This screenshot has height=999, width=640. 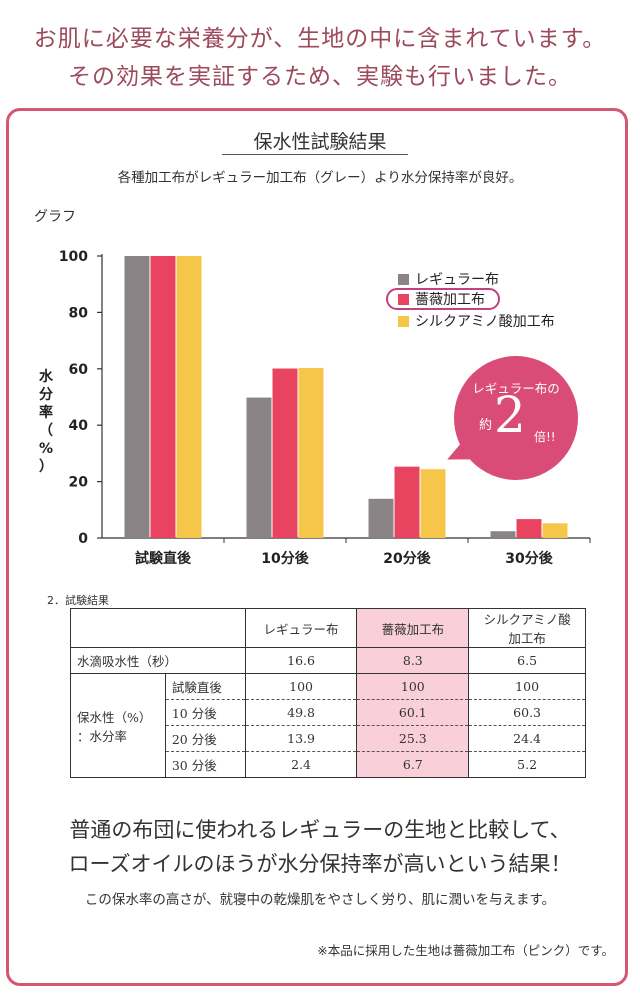 What do you see at coordinates (320, 142) in the screenshot?
I see `section-title: 保水性試験結果` at bounding box center [320, 142].